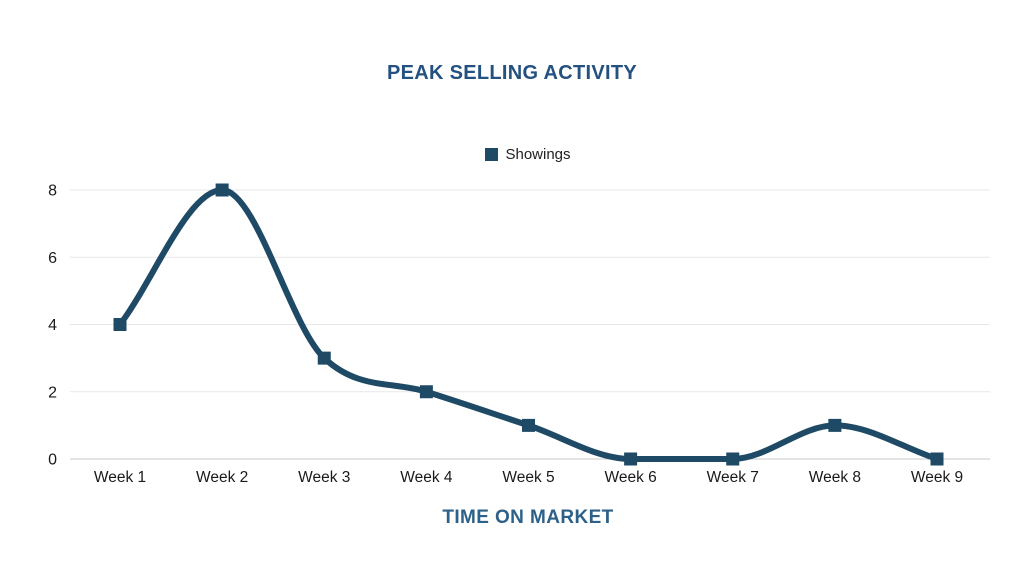 The height and width of the screenshot is (576, 1024). What do you see at coordinates (222, 477) in the screenshot?
I see `x-tick-label: Week 2` at bounding box center [222, 477].